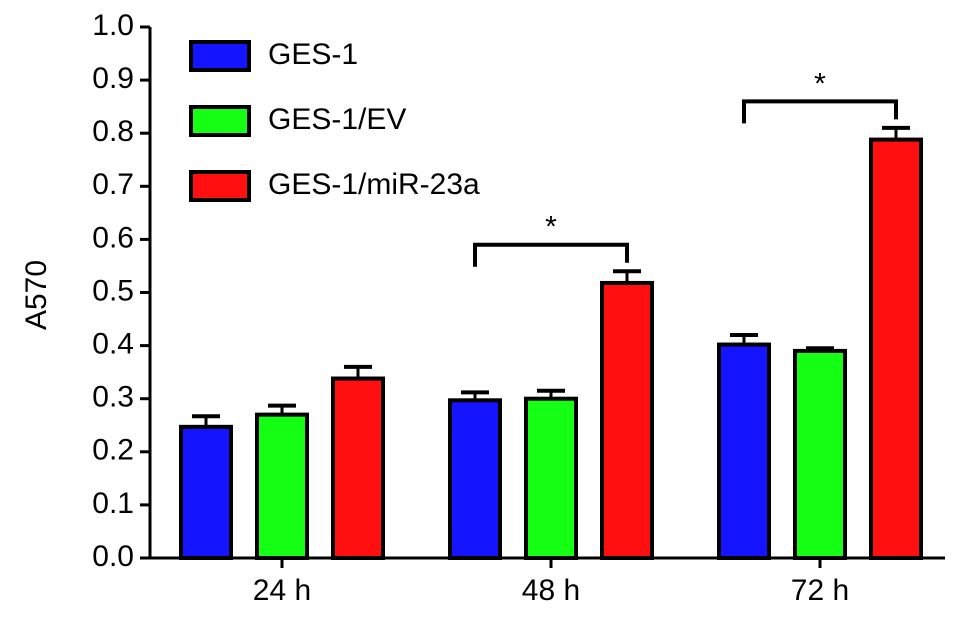 The height and width of the screenshot is (626, 969). I want to click on legend-label: GES-1/EV, so click(337, 119).